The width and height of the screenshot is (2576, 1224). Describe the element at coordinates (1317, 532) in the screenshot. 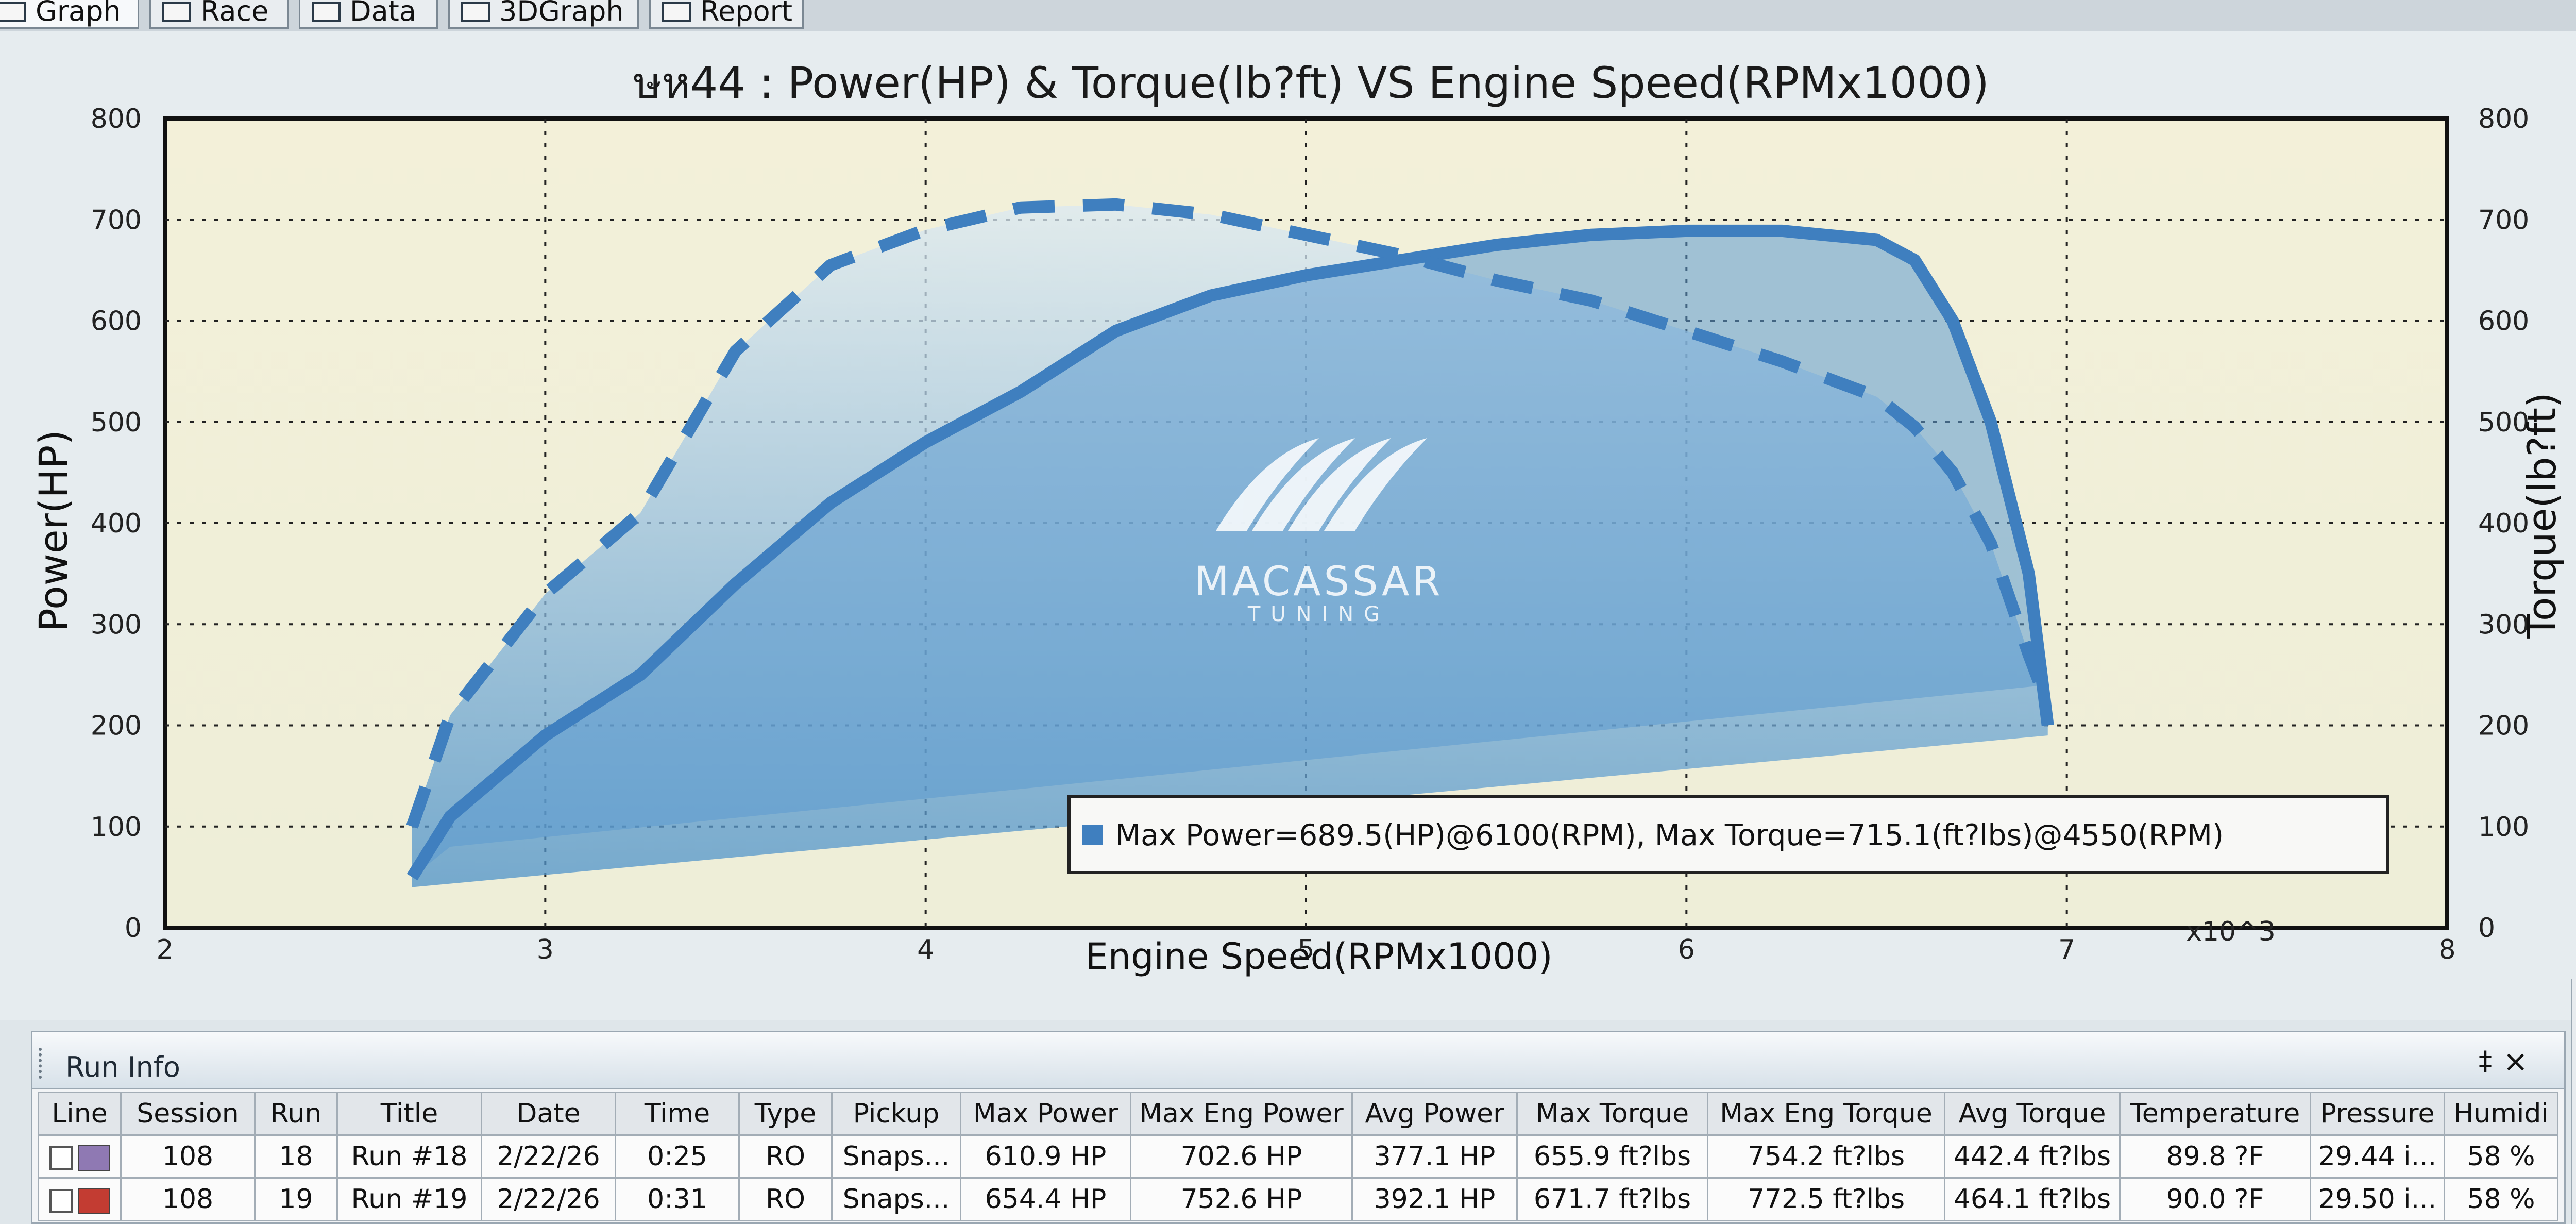

I see `macassar-logo: MACASSAR TUNING` at that location.